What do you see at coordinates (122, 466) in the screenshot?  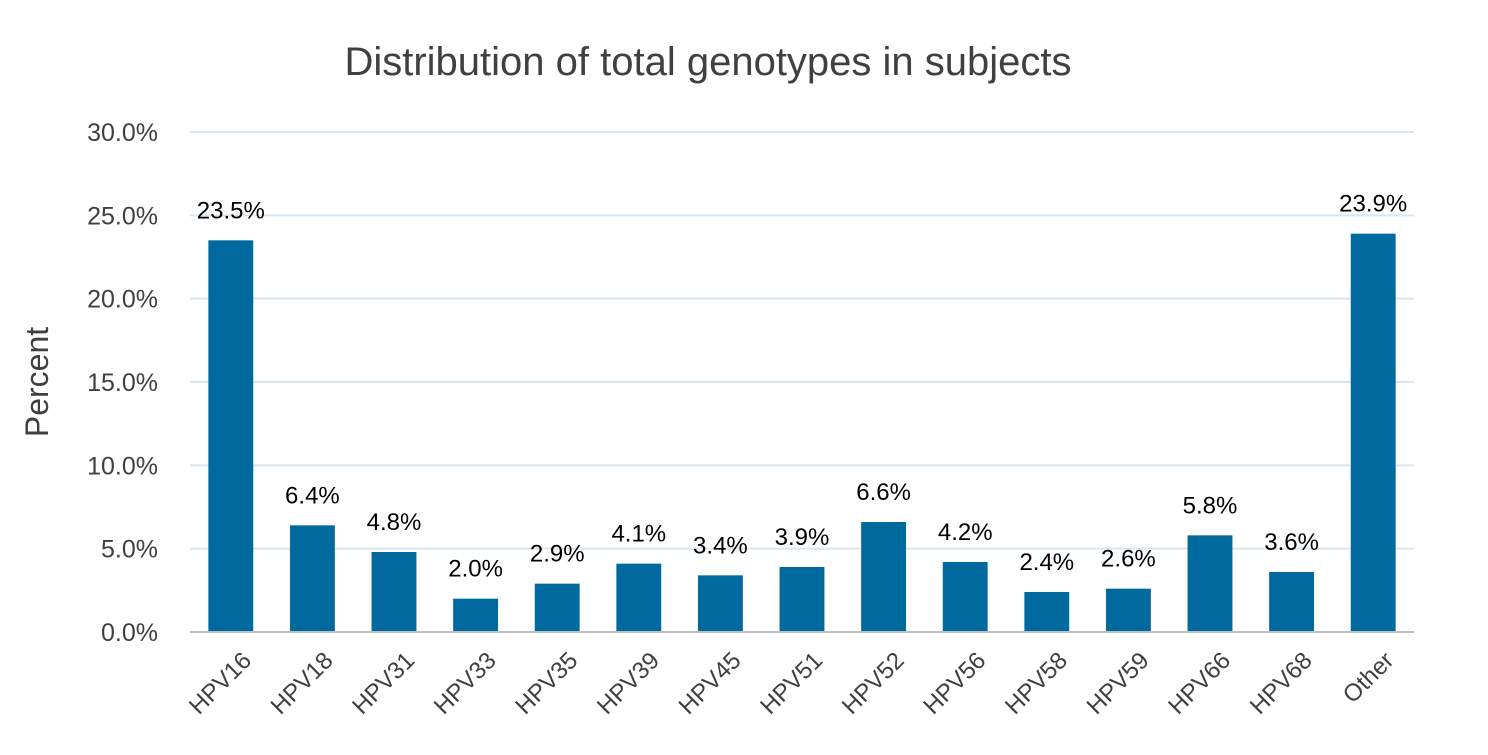 I see `y-tick-label: 10.0%` at bounding box center [122, 466].